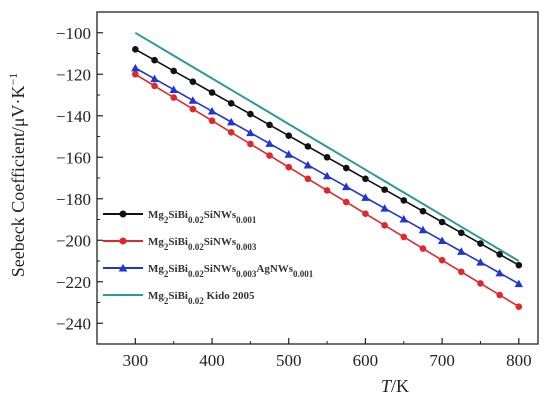 Image resolution: width=544 pixels, height=399 pixels. I want to click on legend-label-3: Mg2SiBi0.02SiNWs0.003AgNWs0.001, so click(231, 271).